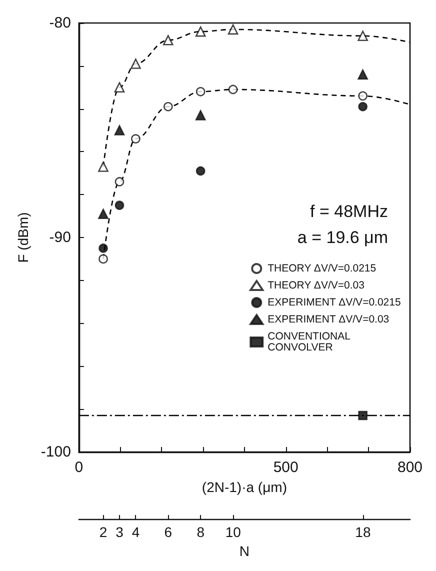 Image resolution: width=436 pixels, height=571 pixels. I want to click on legend-label: EXPERIMENT ΔV/V=0.0215, so click(334, 302).